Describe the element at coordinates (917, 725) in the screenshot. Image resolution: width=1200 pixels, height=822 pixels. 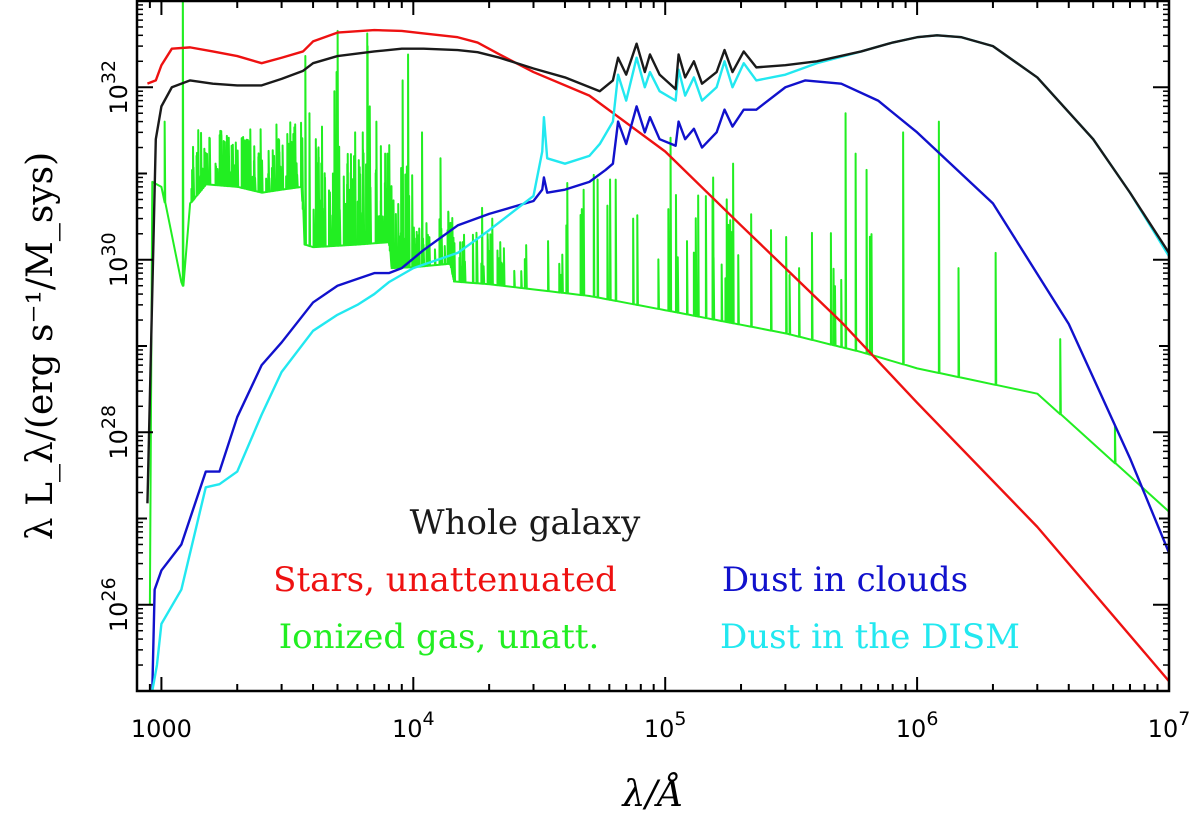
I see `x-tick-label: 10⁶` at that location.